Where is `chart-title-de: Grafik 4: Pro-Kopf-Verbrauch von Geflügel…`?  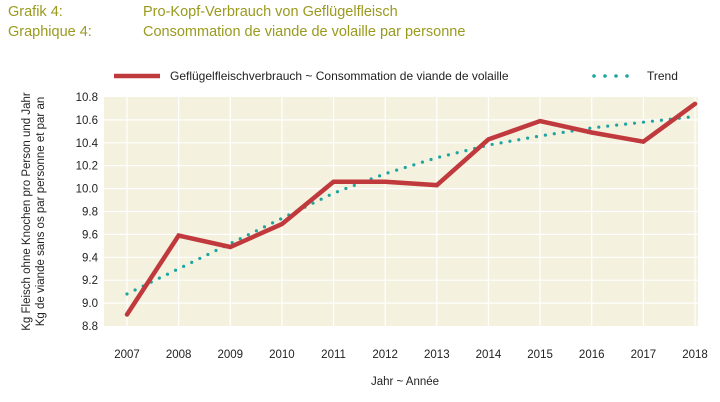
chart-title-de: Grafik 4: Pro-Kopf-Verbrauch von Geflügel… is located at coordinates (203, 12).